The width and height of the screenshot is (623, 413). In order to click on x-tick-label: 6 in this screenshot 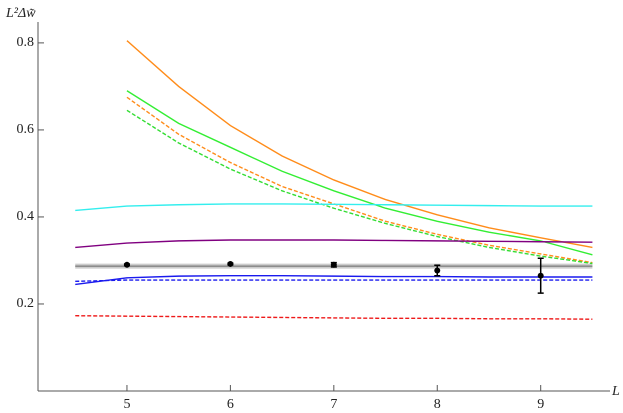, I will do `click(230, 404)`.